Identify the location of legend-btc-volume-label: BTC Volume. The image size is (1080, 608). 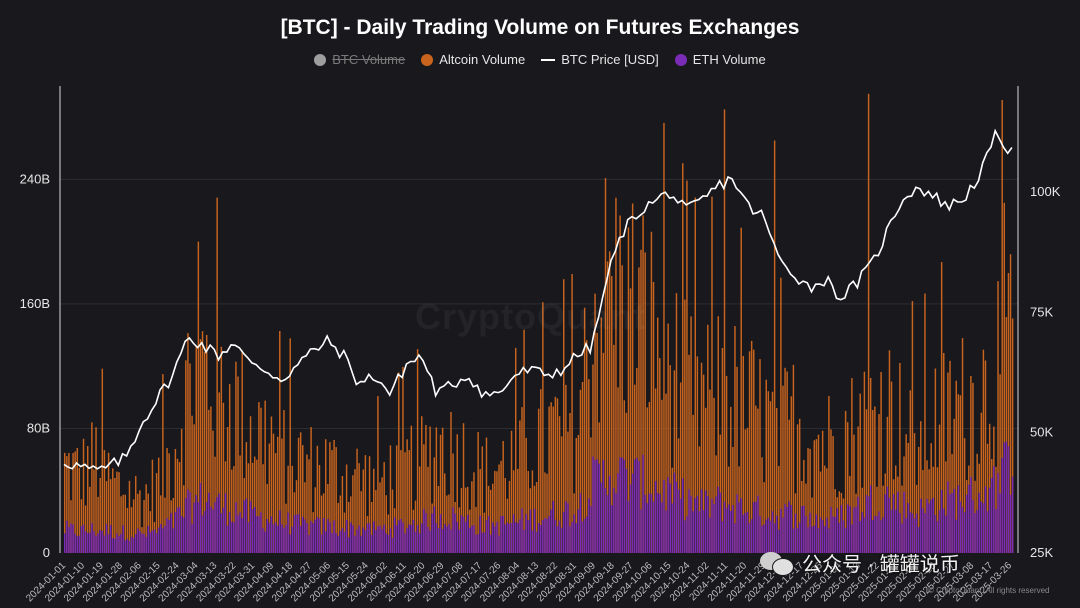
(369, 59).